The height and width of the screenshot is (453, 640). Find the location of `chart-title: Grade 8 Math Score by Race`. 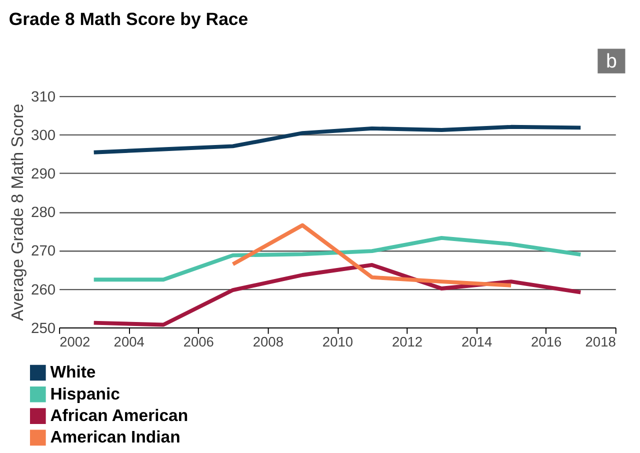

chart-title: Grade 8 Math Score by Race is located at coordinates (128, 19).